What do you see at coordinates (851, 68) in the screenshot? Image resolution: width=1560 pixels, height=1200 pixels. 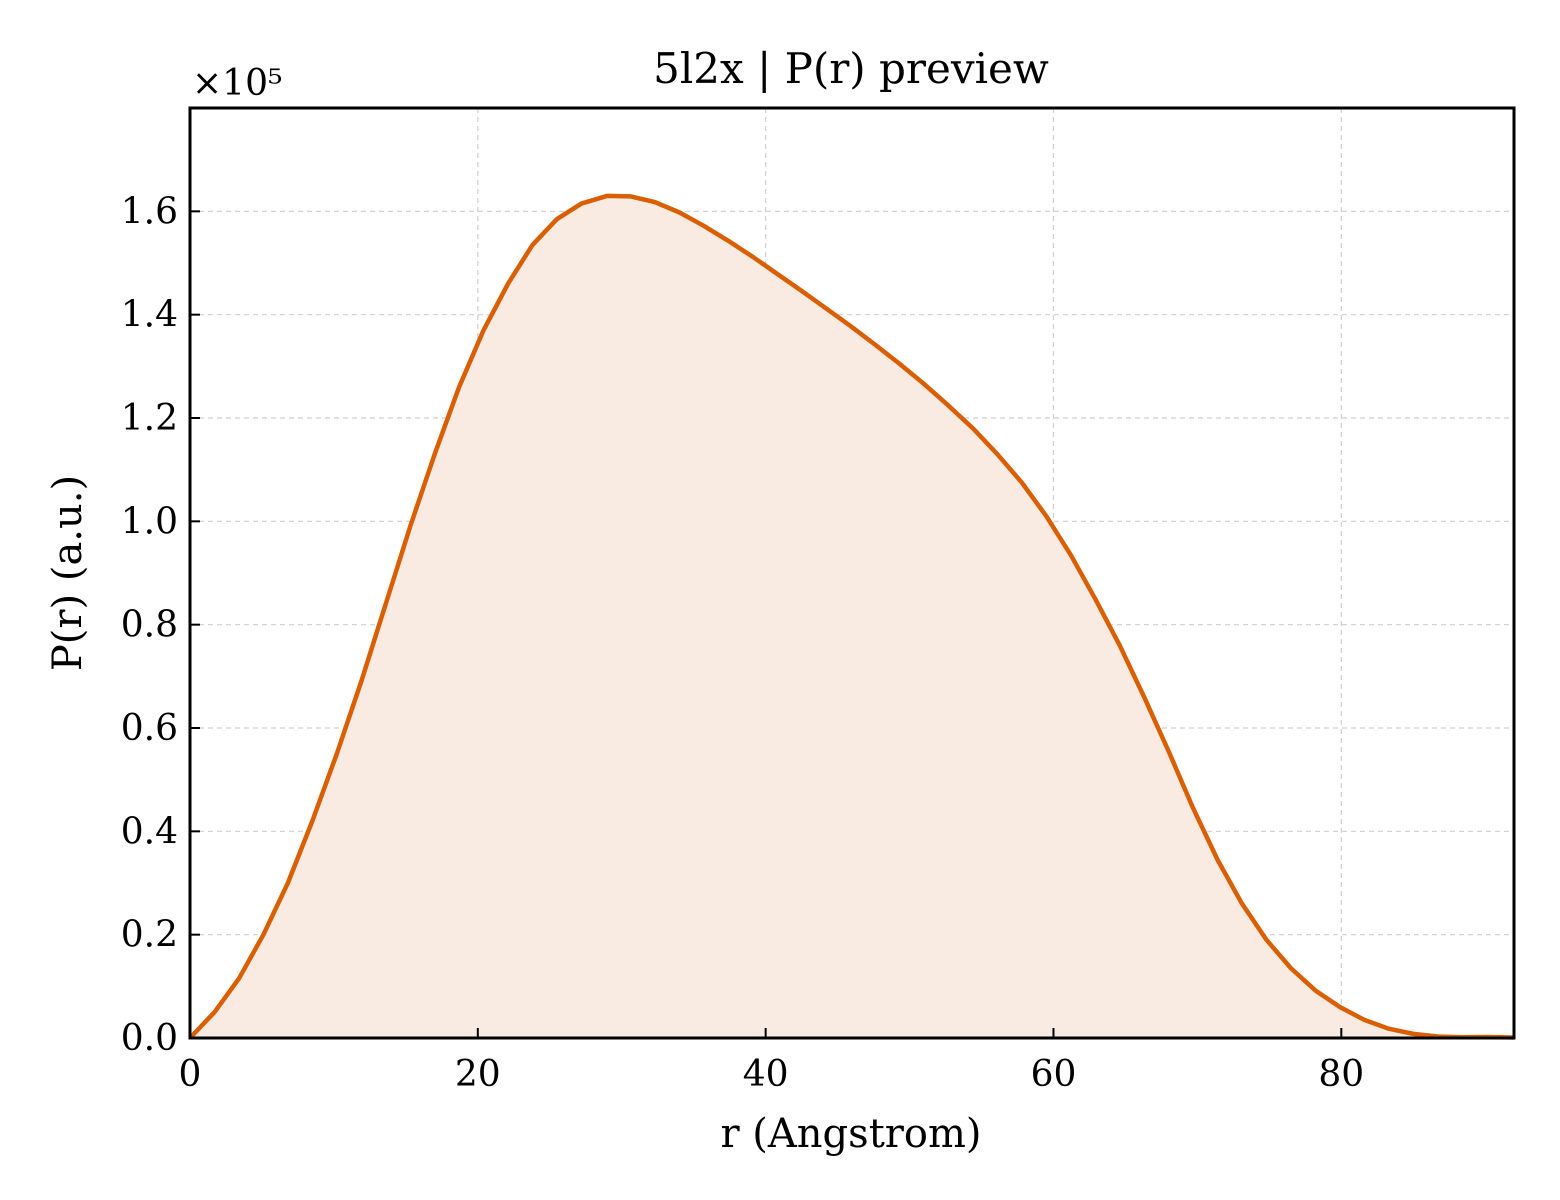 I see `chart-title: 5l2x | P(r) preview` at bounding box center [851, 68].